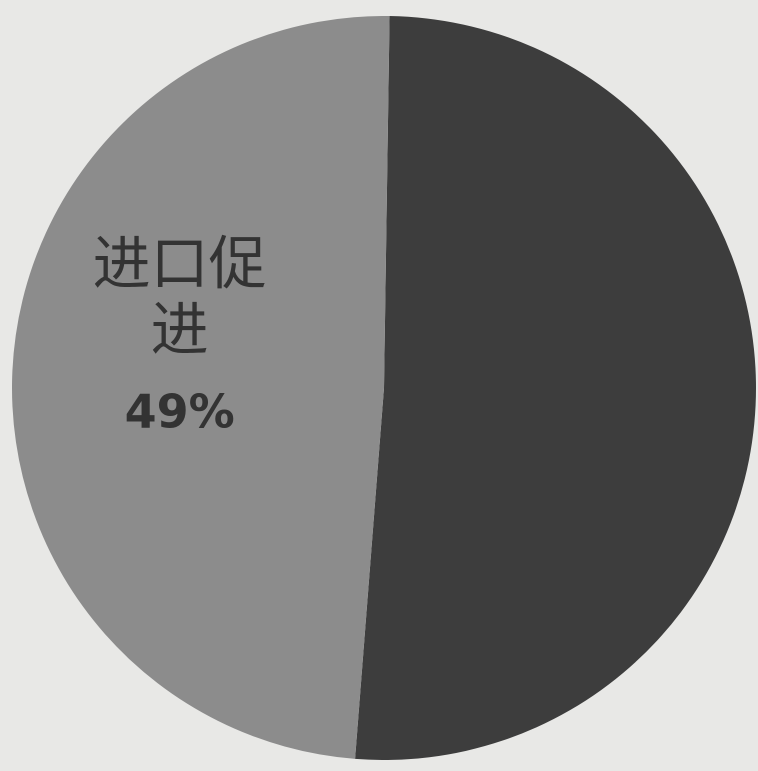 This screenshot has width=758, height=771. What do you see at coordinates (180, 264) in the screenshot?
I see `slice-label-line-1: 进口促` at bounding box center [180, 264].